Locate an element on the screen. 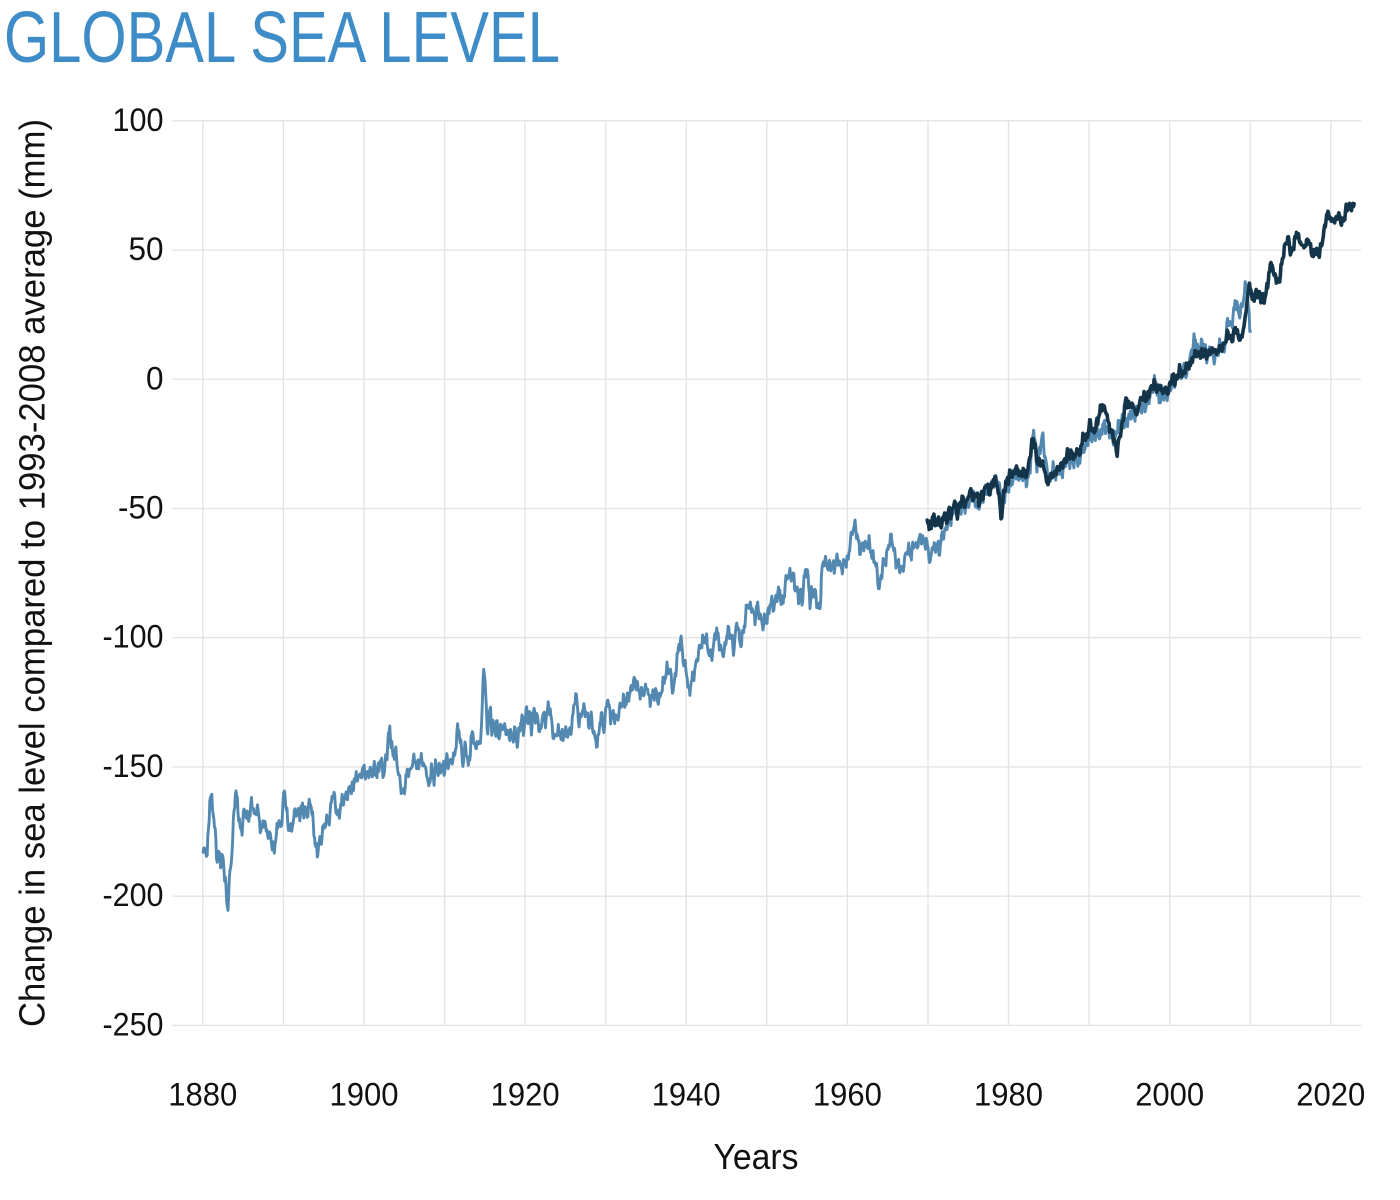 This screenshot has height=1200, width=1400. svg-text: -50 is located at coordinates (141, 508).